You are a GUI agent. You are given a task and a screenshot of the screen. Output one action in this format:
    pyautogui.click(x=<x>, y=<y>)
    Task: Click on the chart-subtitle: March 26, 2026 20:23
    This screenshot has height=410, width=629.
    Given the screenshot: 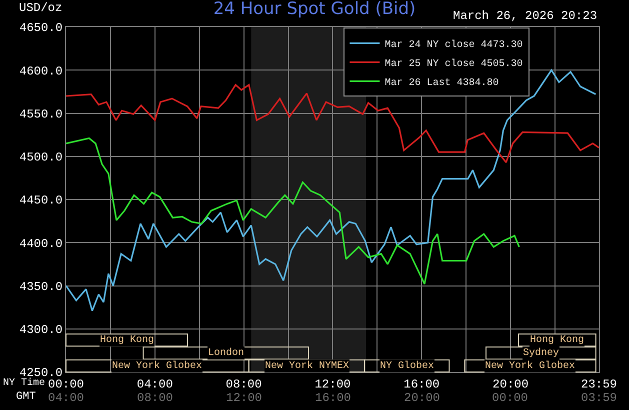 What is the action you would take?
    pyautogui.click(x=525, y=16)
    